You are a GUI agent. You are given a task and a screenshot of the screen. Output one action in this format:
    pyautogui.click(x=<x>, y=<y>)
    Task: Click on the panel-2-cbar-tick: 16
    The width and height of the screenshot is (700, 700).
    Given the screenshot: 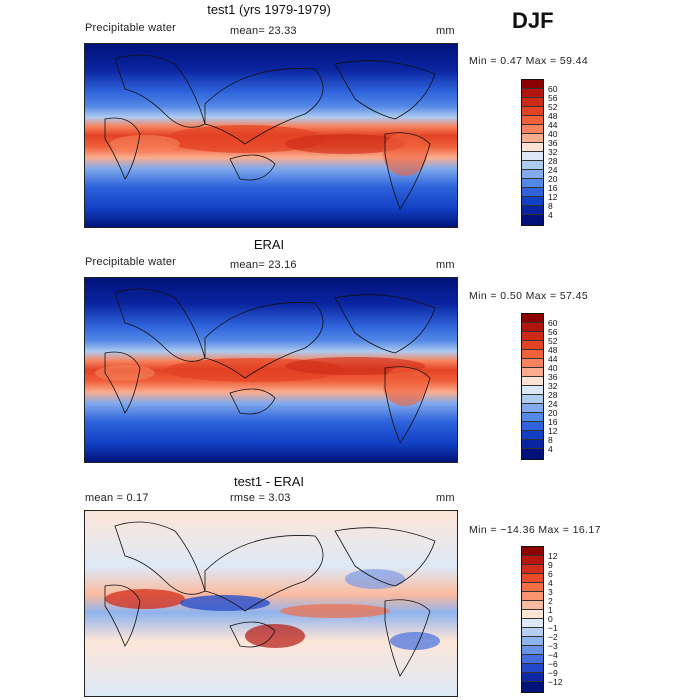 What is the action you would take?
    pyautogui.click(x=553, y=422)
    